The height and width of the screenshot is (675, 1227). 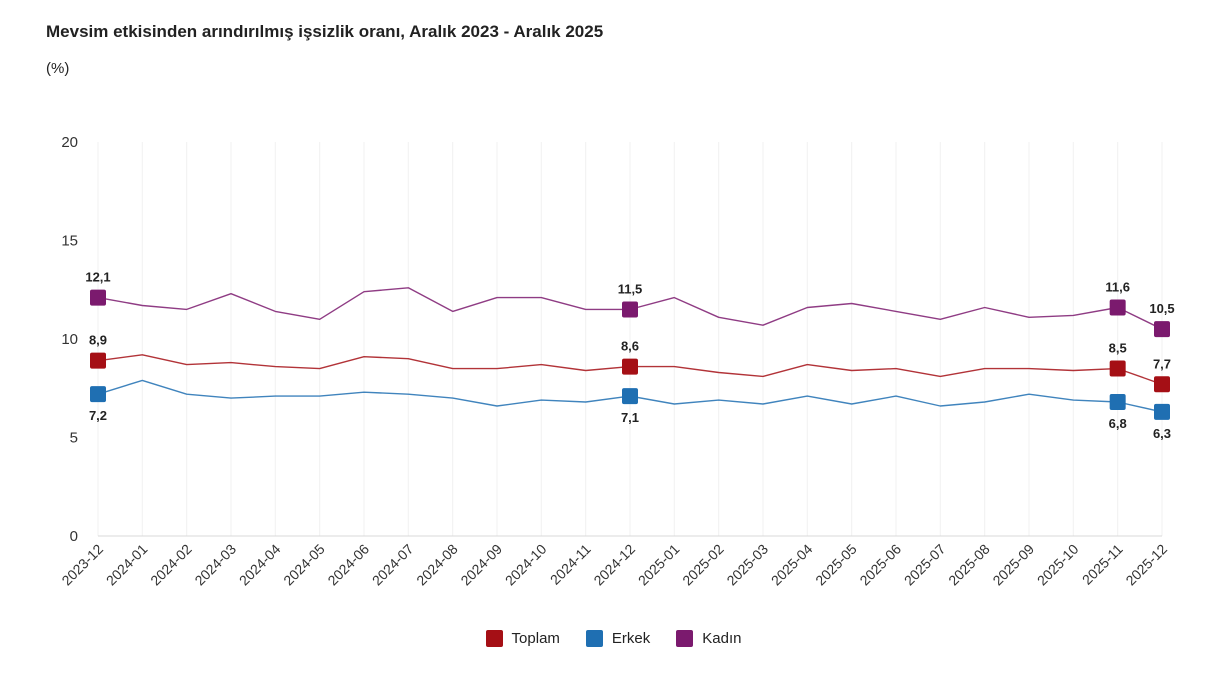 I want to click on legend-label-erkek: Erkek, so click(x=631, y=638).